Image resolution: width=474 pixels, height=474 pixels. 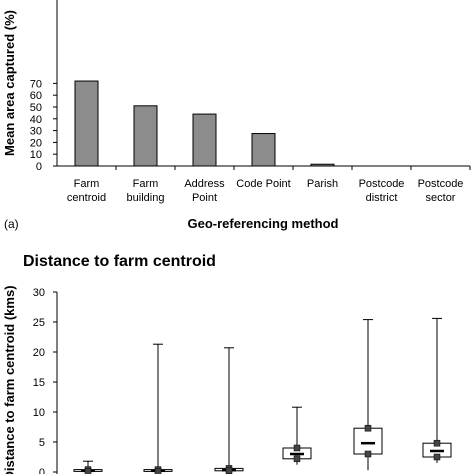 I want to click on bar-x-tick-label: Address, so click(x=204, y=184).